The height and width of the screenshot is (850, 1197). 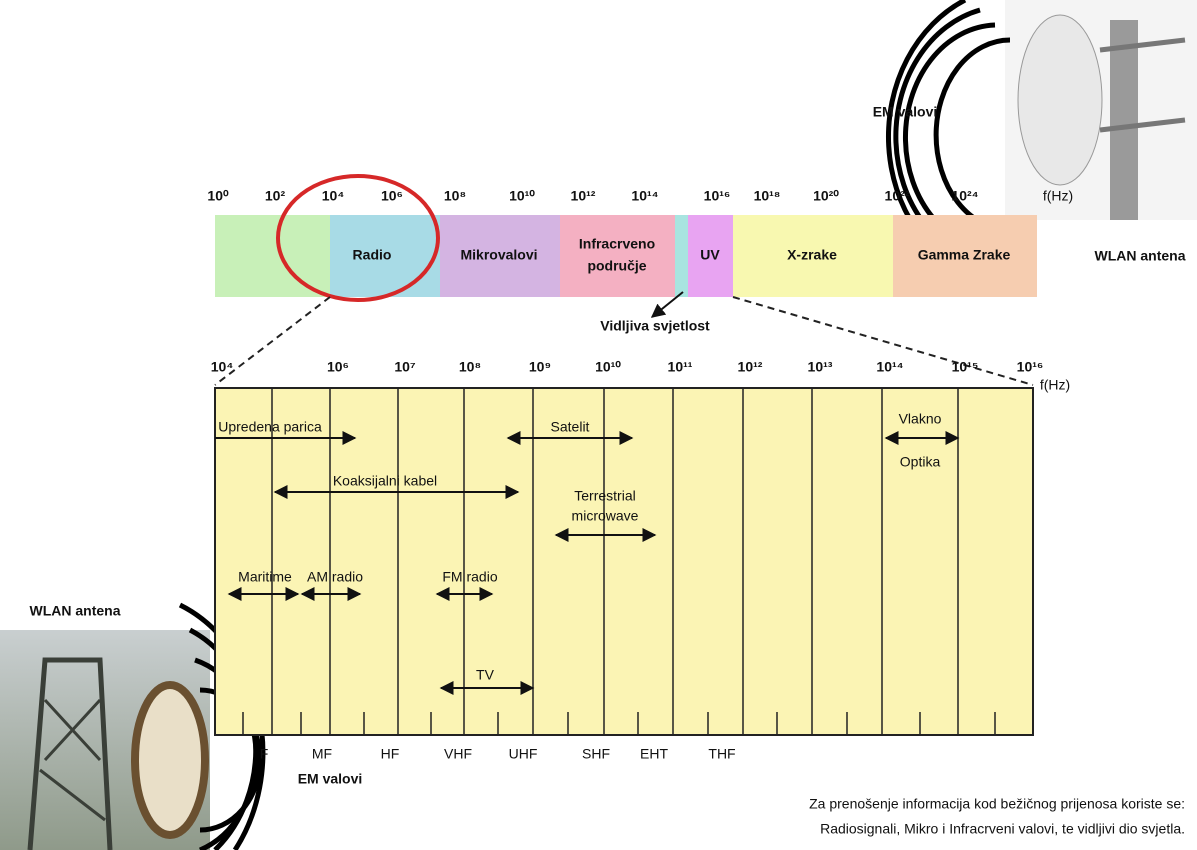 I want to click on tick-label: 10²⁴, so click(x=964, y=196).